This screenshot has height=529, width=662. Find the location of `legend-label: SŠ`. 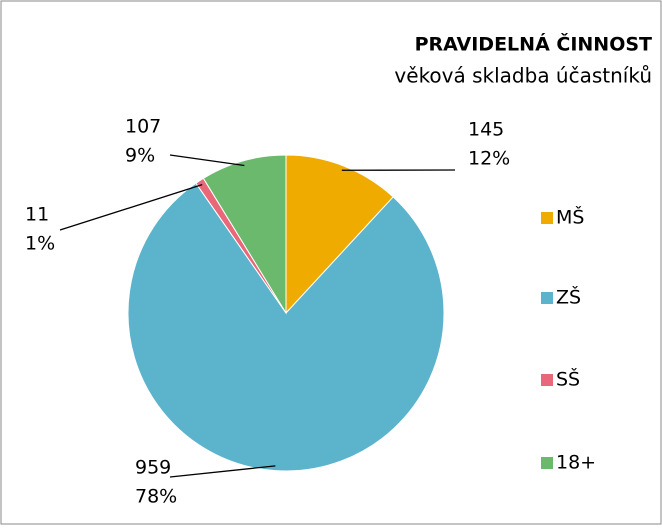

legend-label: SŠ is located at coordinates (568, 379).